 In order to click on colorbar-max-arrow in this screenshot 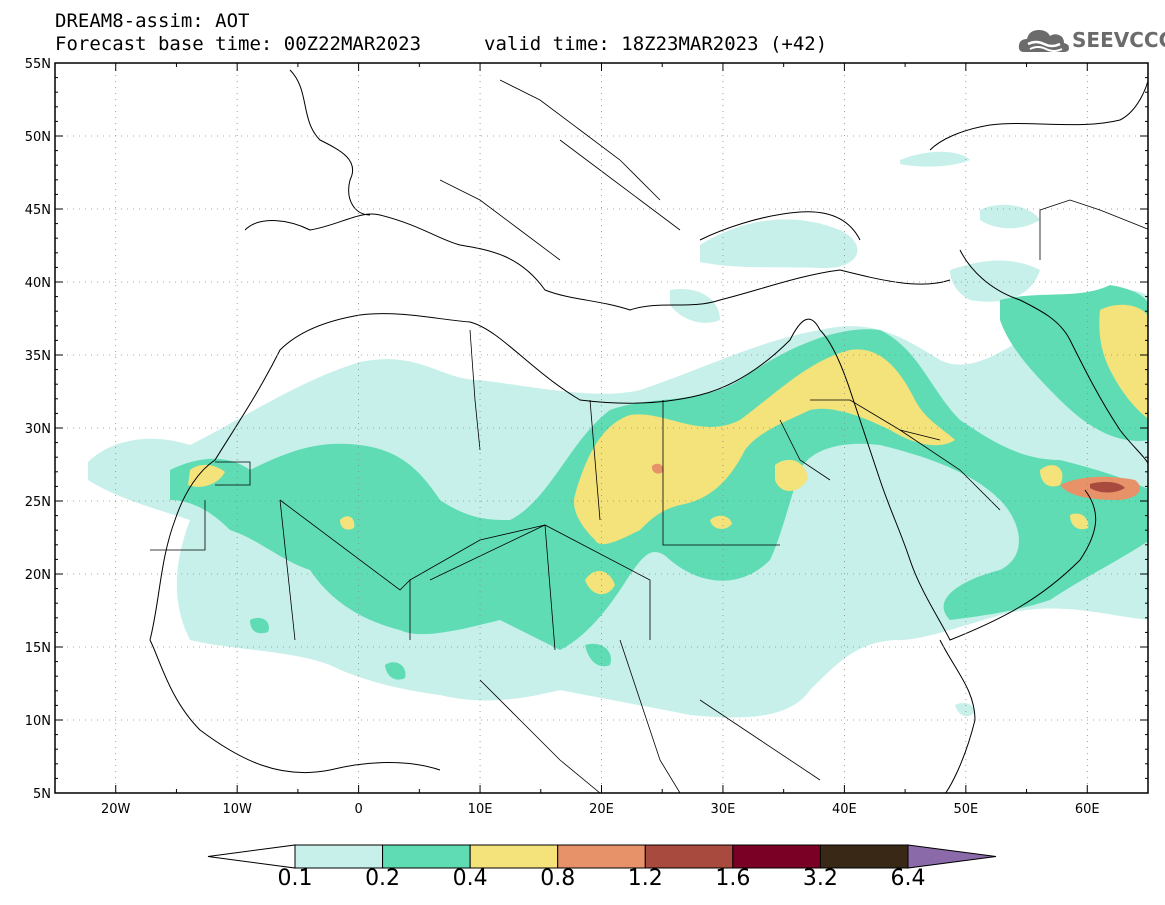, I will do `click(952, 856)`.